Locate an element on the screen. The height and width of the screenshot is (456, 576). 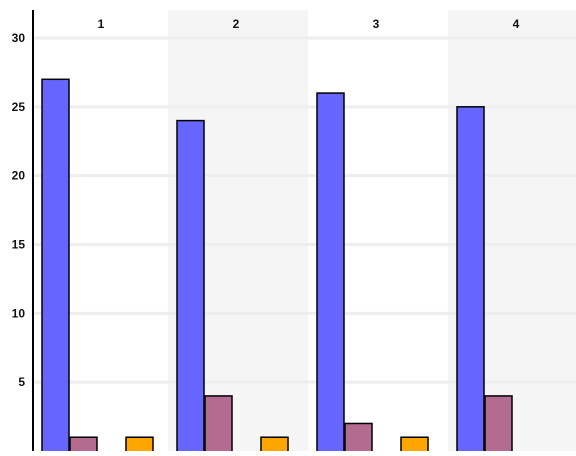
category-label-4: 4 is located at coordinates (516, 24).